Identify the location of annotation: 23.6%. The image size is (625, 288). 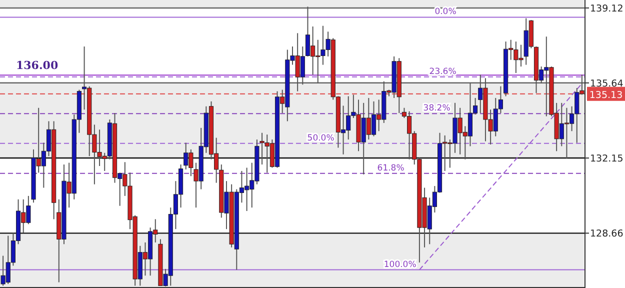
(442, 71).